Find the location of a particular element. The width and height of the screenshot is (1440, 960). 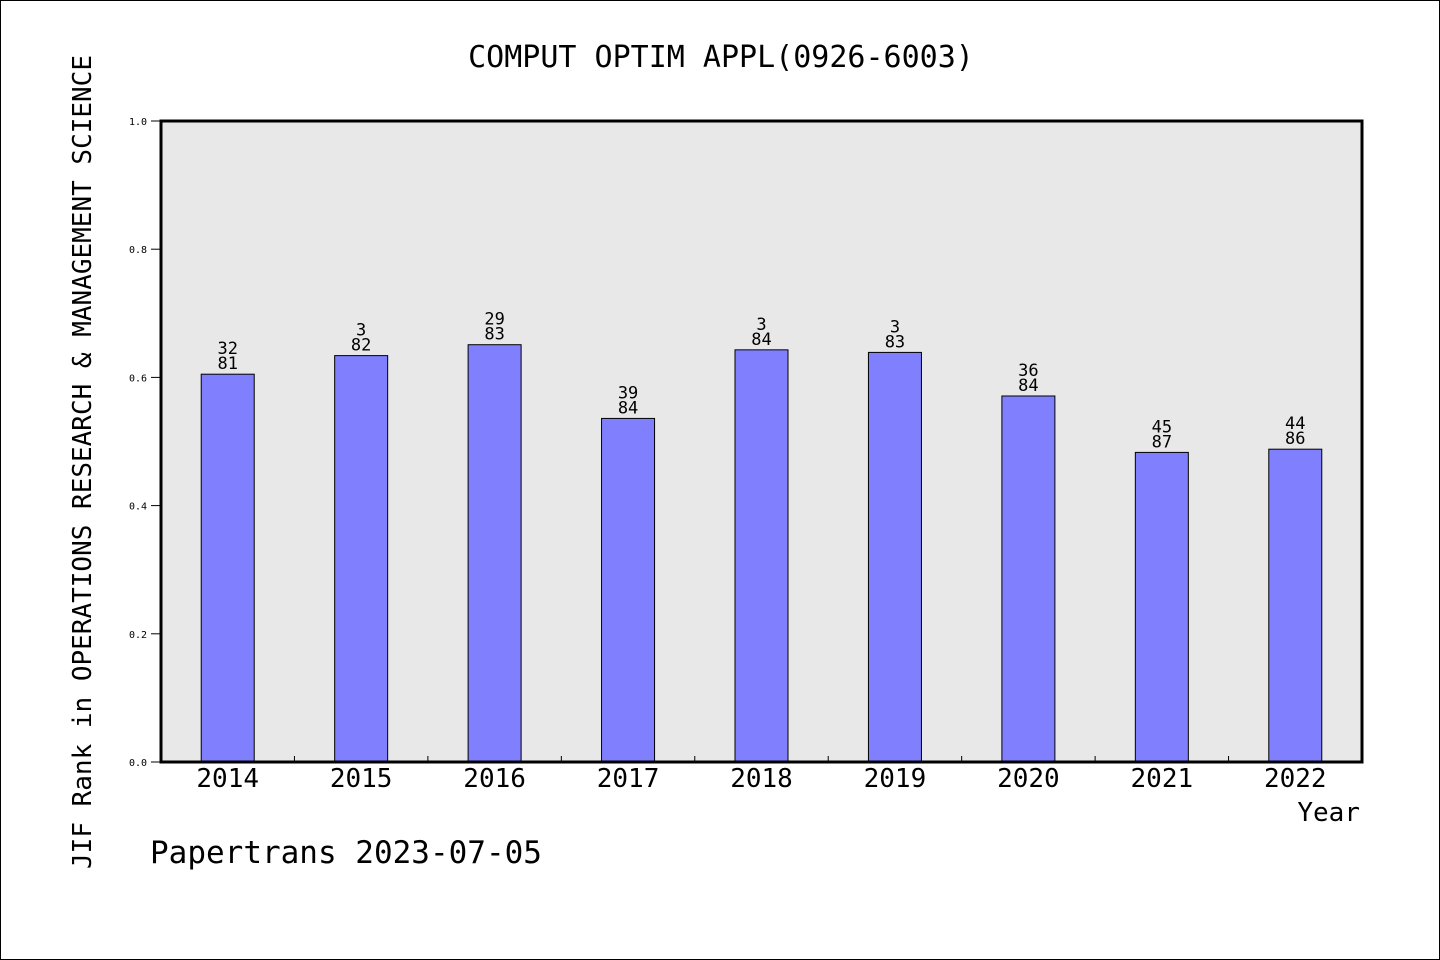

footer-credit: Papertrans 2023-07-05 is located at coordinates (346, 853).